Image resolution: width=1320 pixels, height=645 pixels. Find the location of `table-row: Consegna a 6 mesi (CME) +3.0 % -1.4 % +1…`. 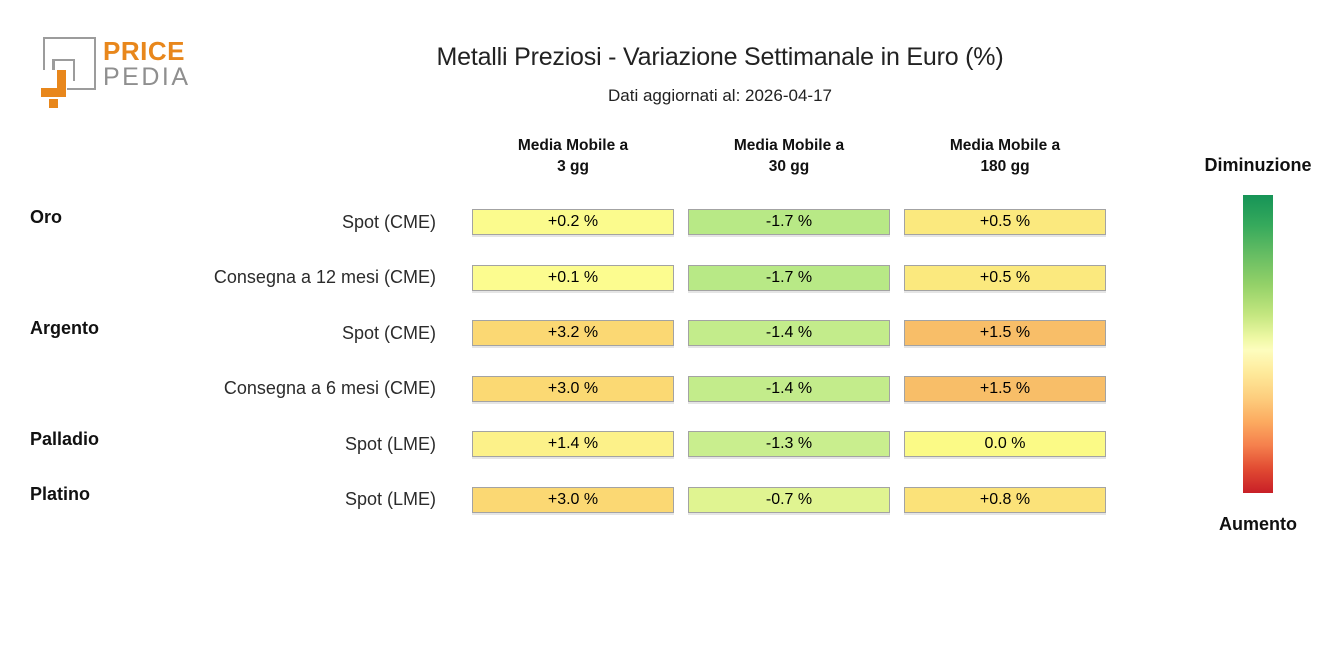

table-row: Consegna a 6 mesi (CME) +3.0 % -1.4 % +1… is located at coordinates (570, 388).